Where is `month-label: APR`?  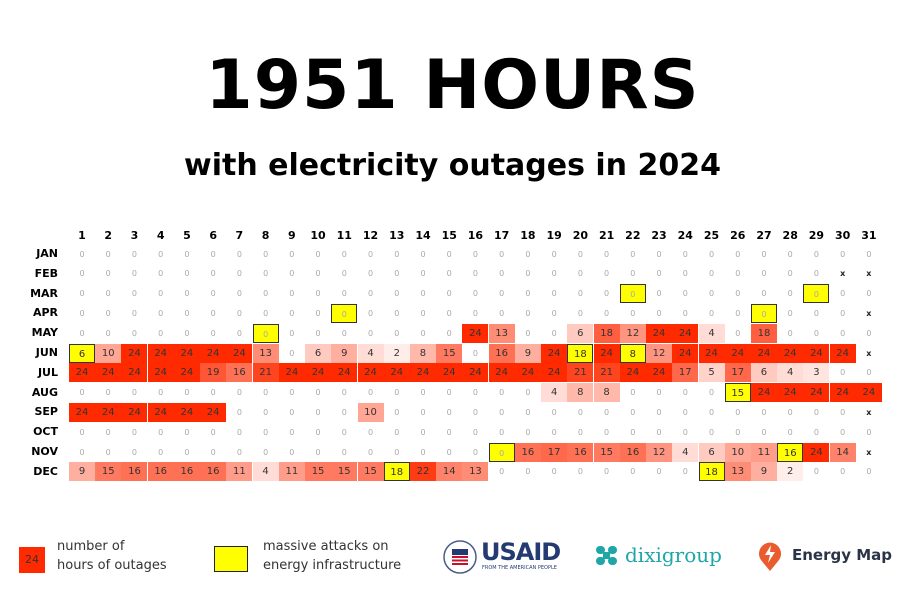 month-label: APR is located at coordinates (45, 313).